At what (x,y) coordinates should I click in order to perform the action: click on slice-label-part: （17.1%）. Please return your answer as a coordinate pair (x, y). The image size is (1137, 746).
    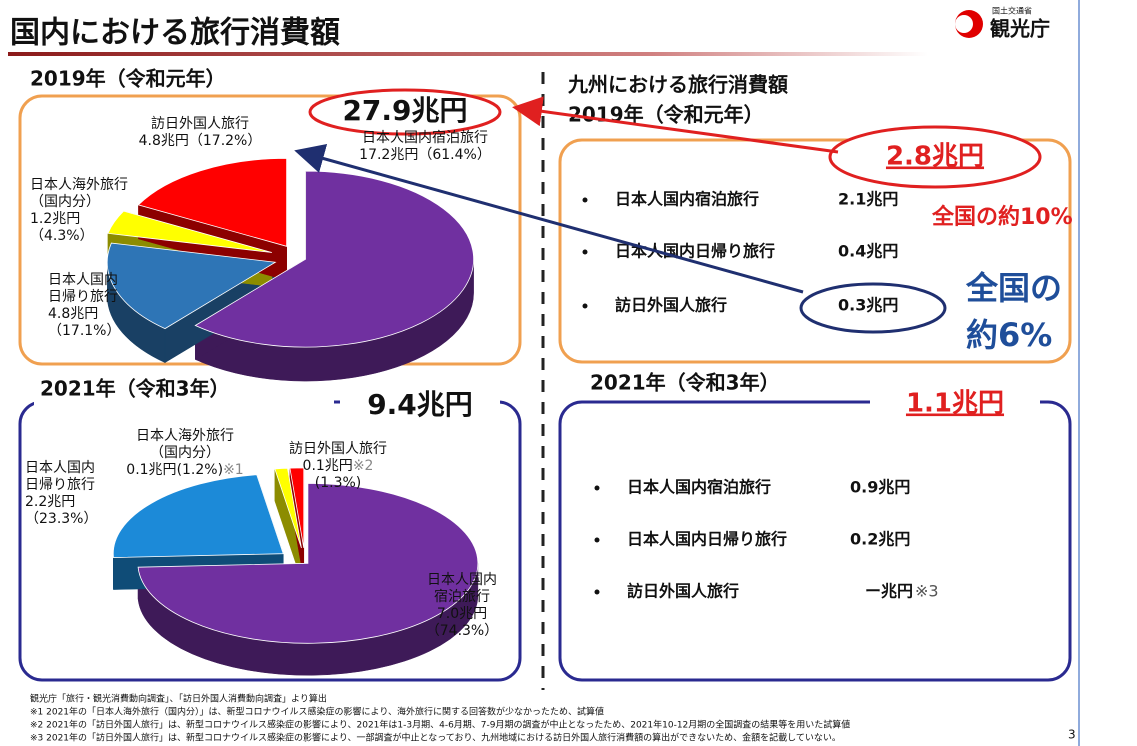
    Looking at the image, I should click on (84, 331).